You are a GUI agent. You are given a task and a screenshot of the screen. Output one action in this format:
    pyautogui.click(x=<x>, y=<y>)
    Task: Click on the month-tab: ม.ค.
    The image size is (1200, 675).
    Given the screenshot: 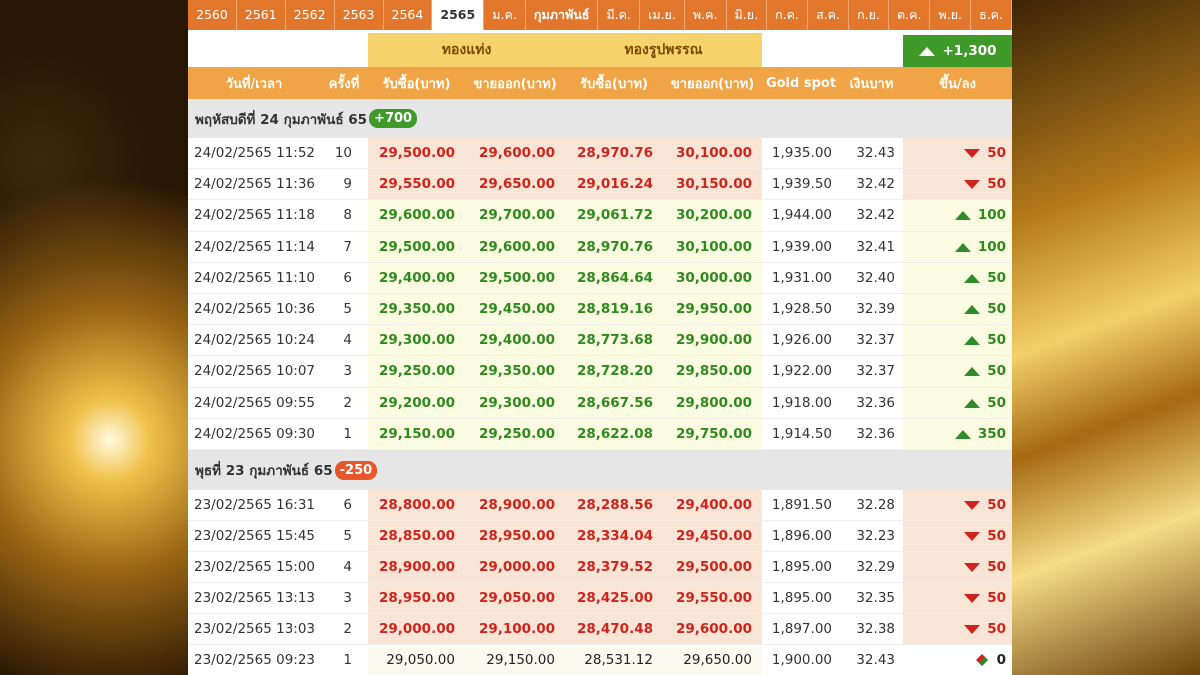 What is the action you would take?
    pyautogui.click(x=505, y=15)
    